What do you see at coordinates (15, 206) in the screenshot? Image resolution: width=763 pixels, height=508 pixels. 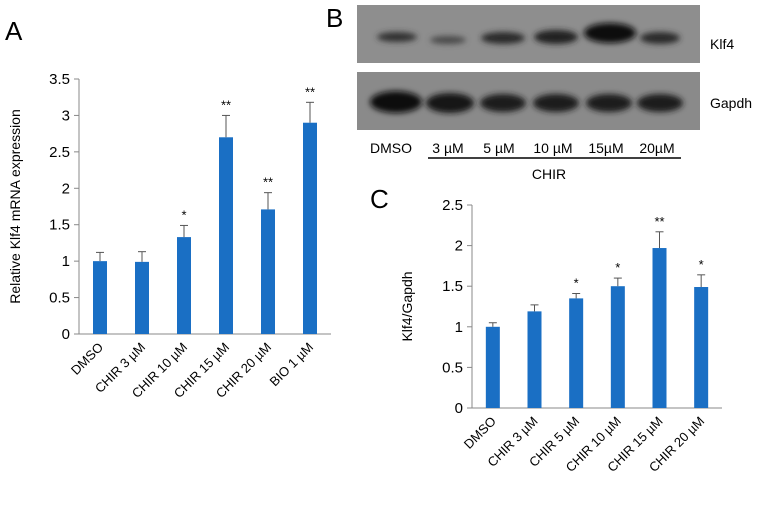 I see `y-axis-label: Relative Klf4 mRNA expression` at bounding box center [15, 206].